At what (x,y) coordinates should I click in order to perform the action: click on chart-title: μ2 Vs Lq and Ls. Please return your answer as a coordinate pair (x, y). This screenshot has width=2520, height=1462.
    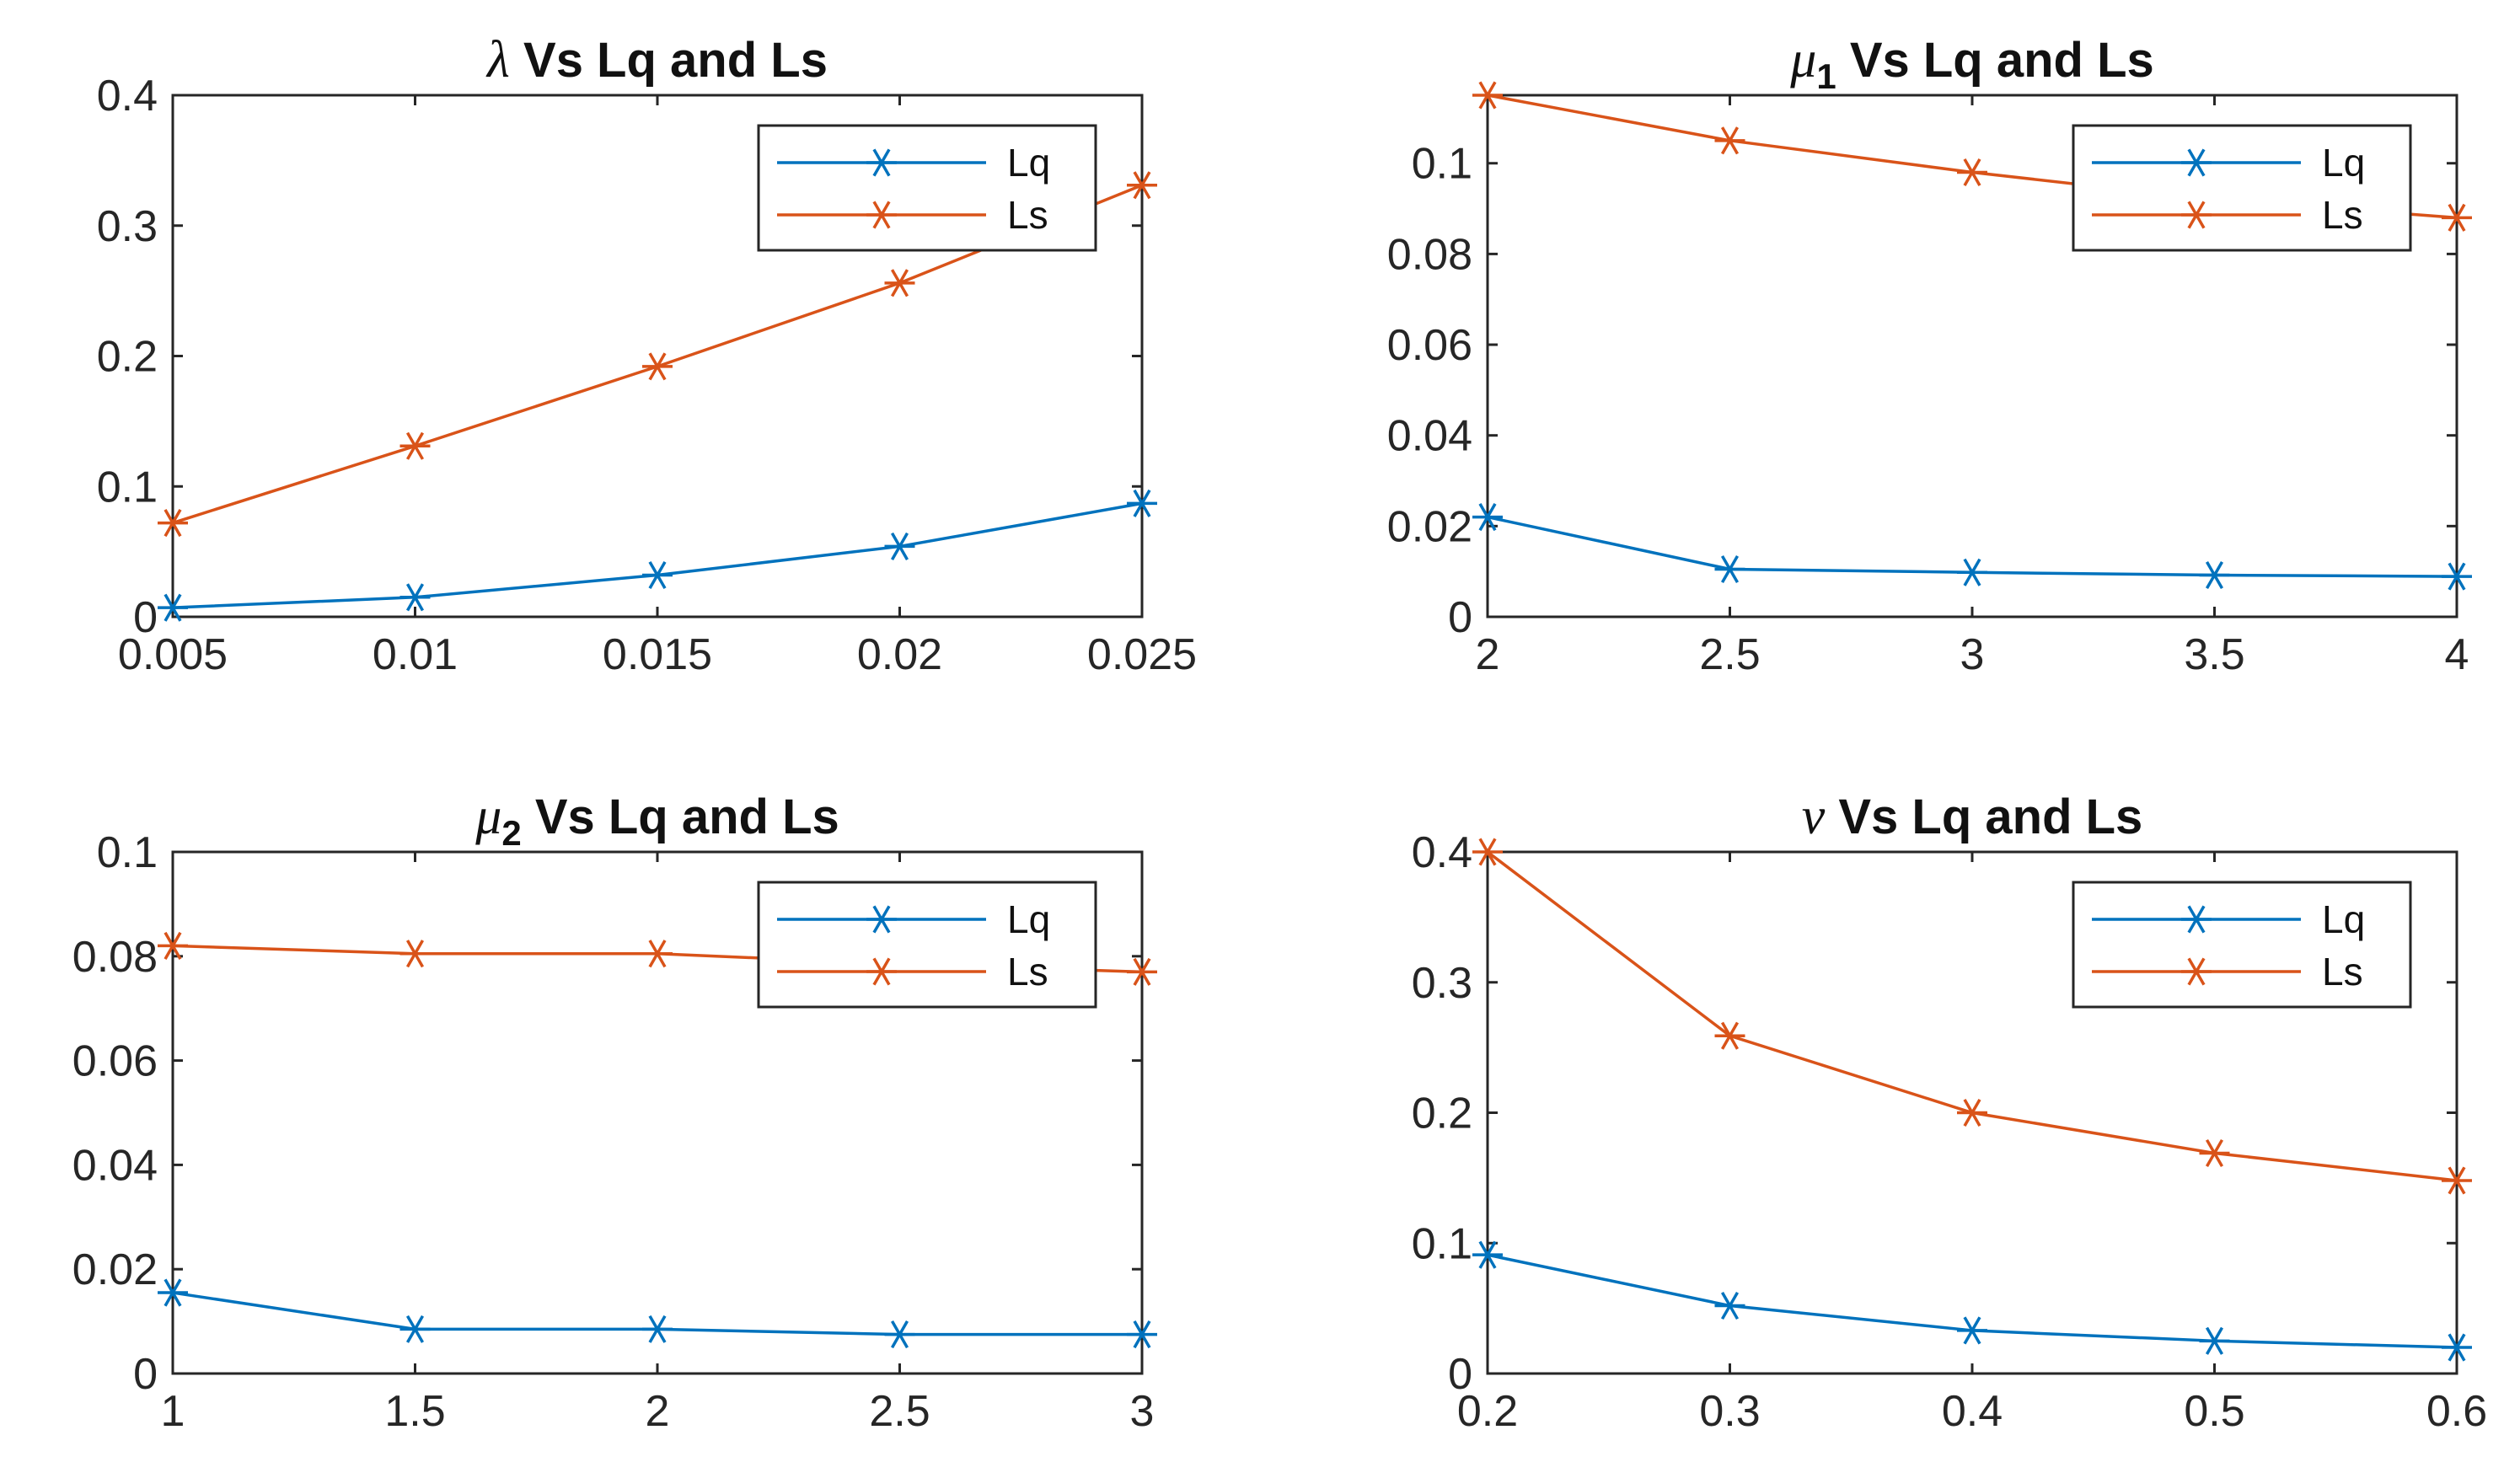
    Looking at the image, I should click on (657, 821).